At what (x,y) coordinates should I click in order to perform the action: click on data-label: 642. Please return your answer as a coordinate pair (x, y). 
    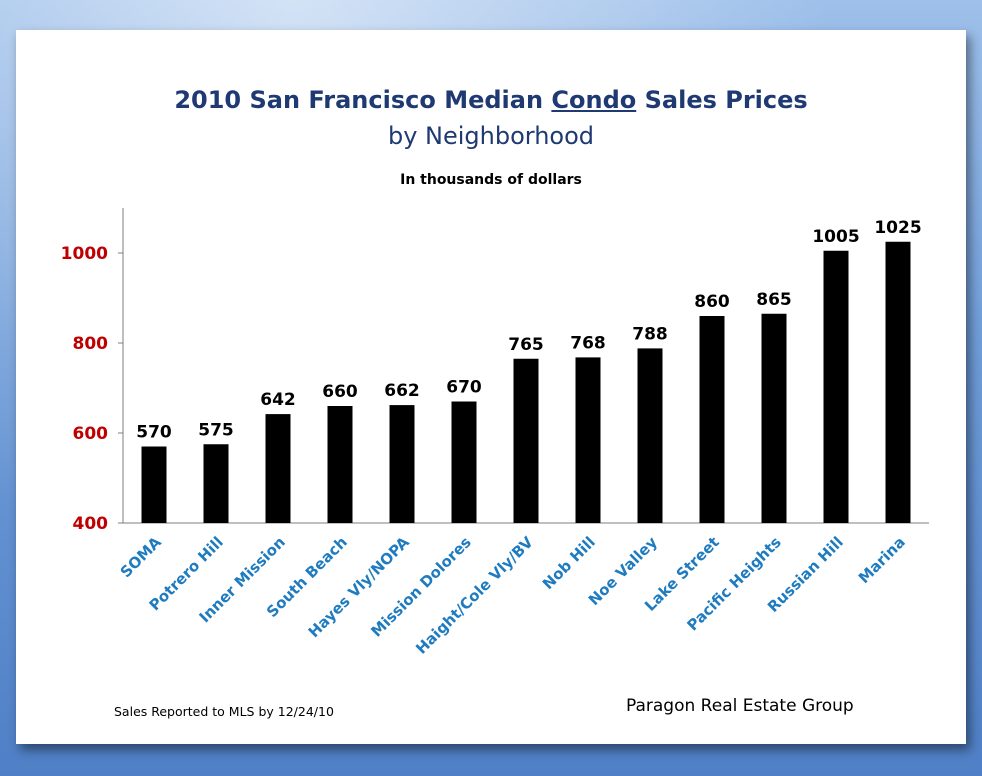
    Looking at the image, I should click on (278, 400).